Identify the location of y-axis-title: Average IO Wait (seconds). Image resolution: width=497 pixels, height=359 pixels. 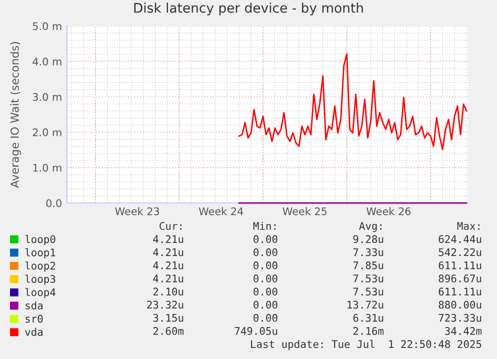
(16, 115).